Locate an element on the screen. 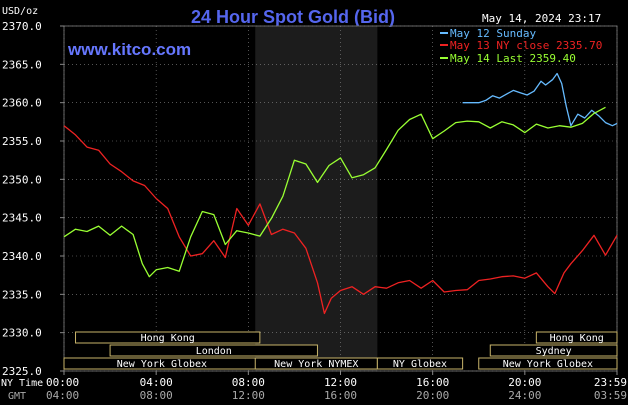 This screenshot has width=628, height=405. ny-time-row-label: NY Time is located at coordinates (22, 383).